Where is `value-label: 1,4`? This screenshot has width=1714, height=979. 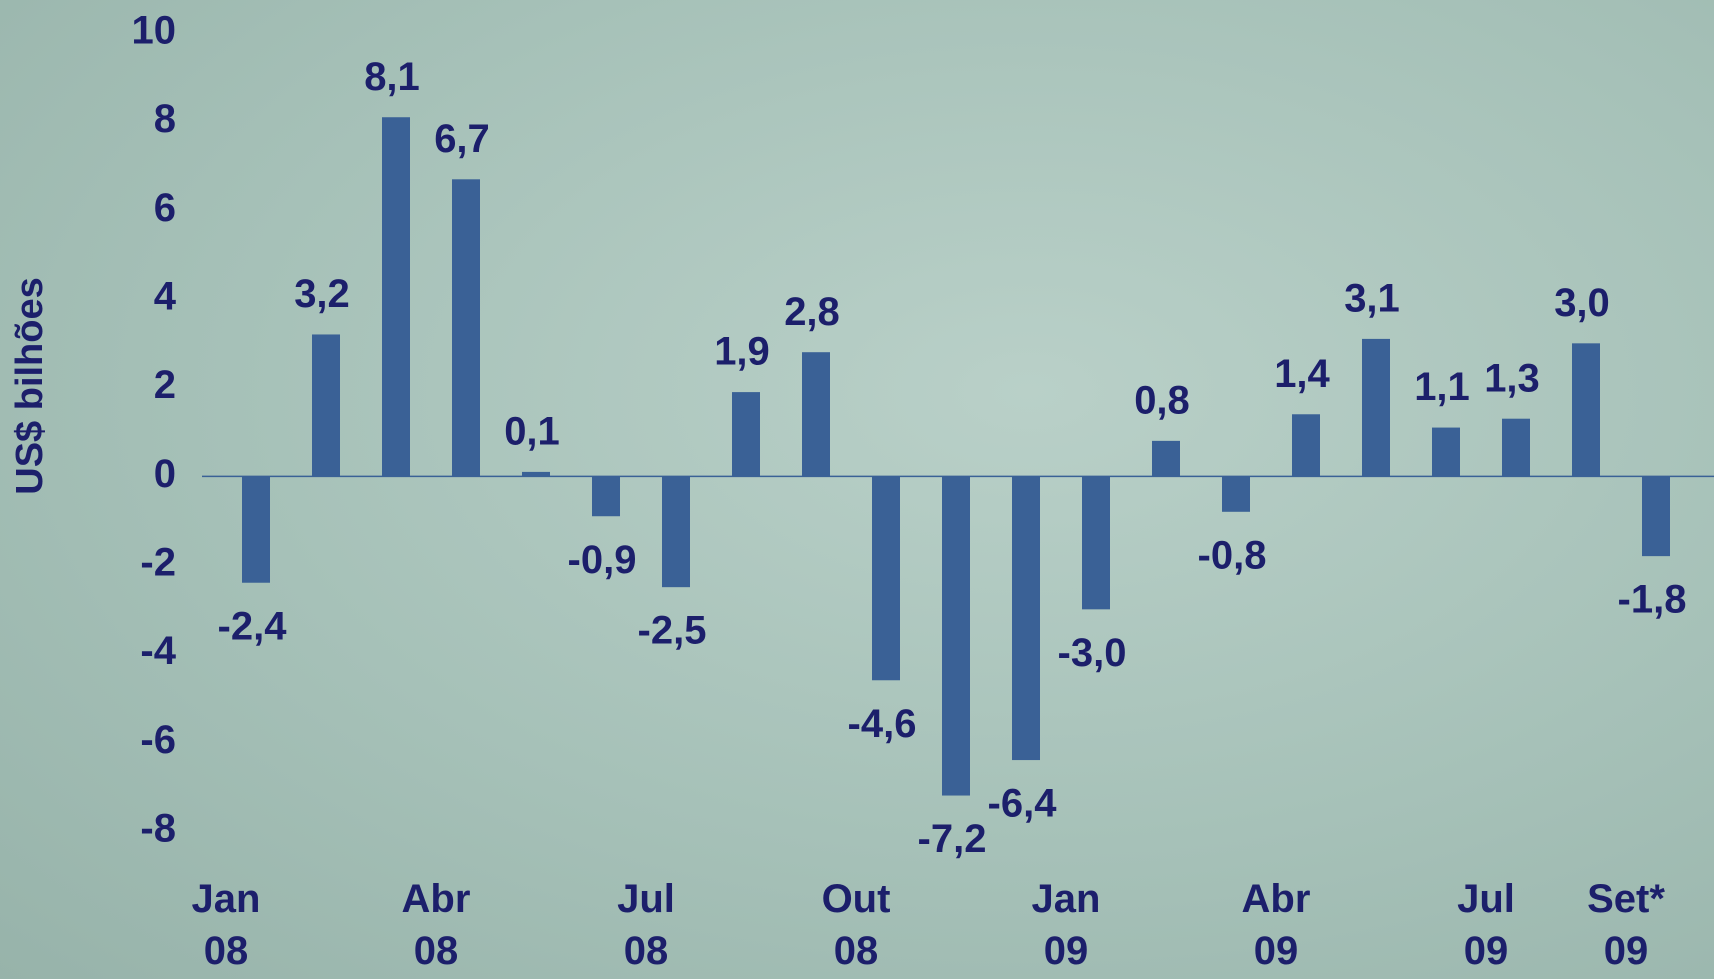
value-label: 1,4 is located at coordinates (1302, 374).